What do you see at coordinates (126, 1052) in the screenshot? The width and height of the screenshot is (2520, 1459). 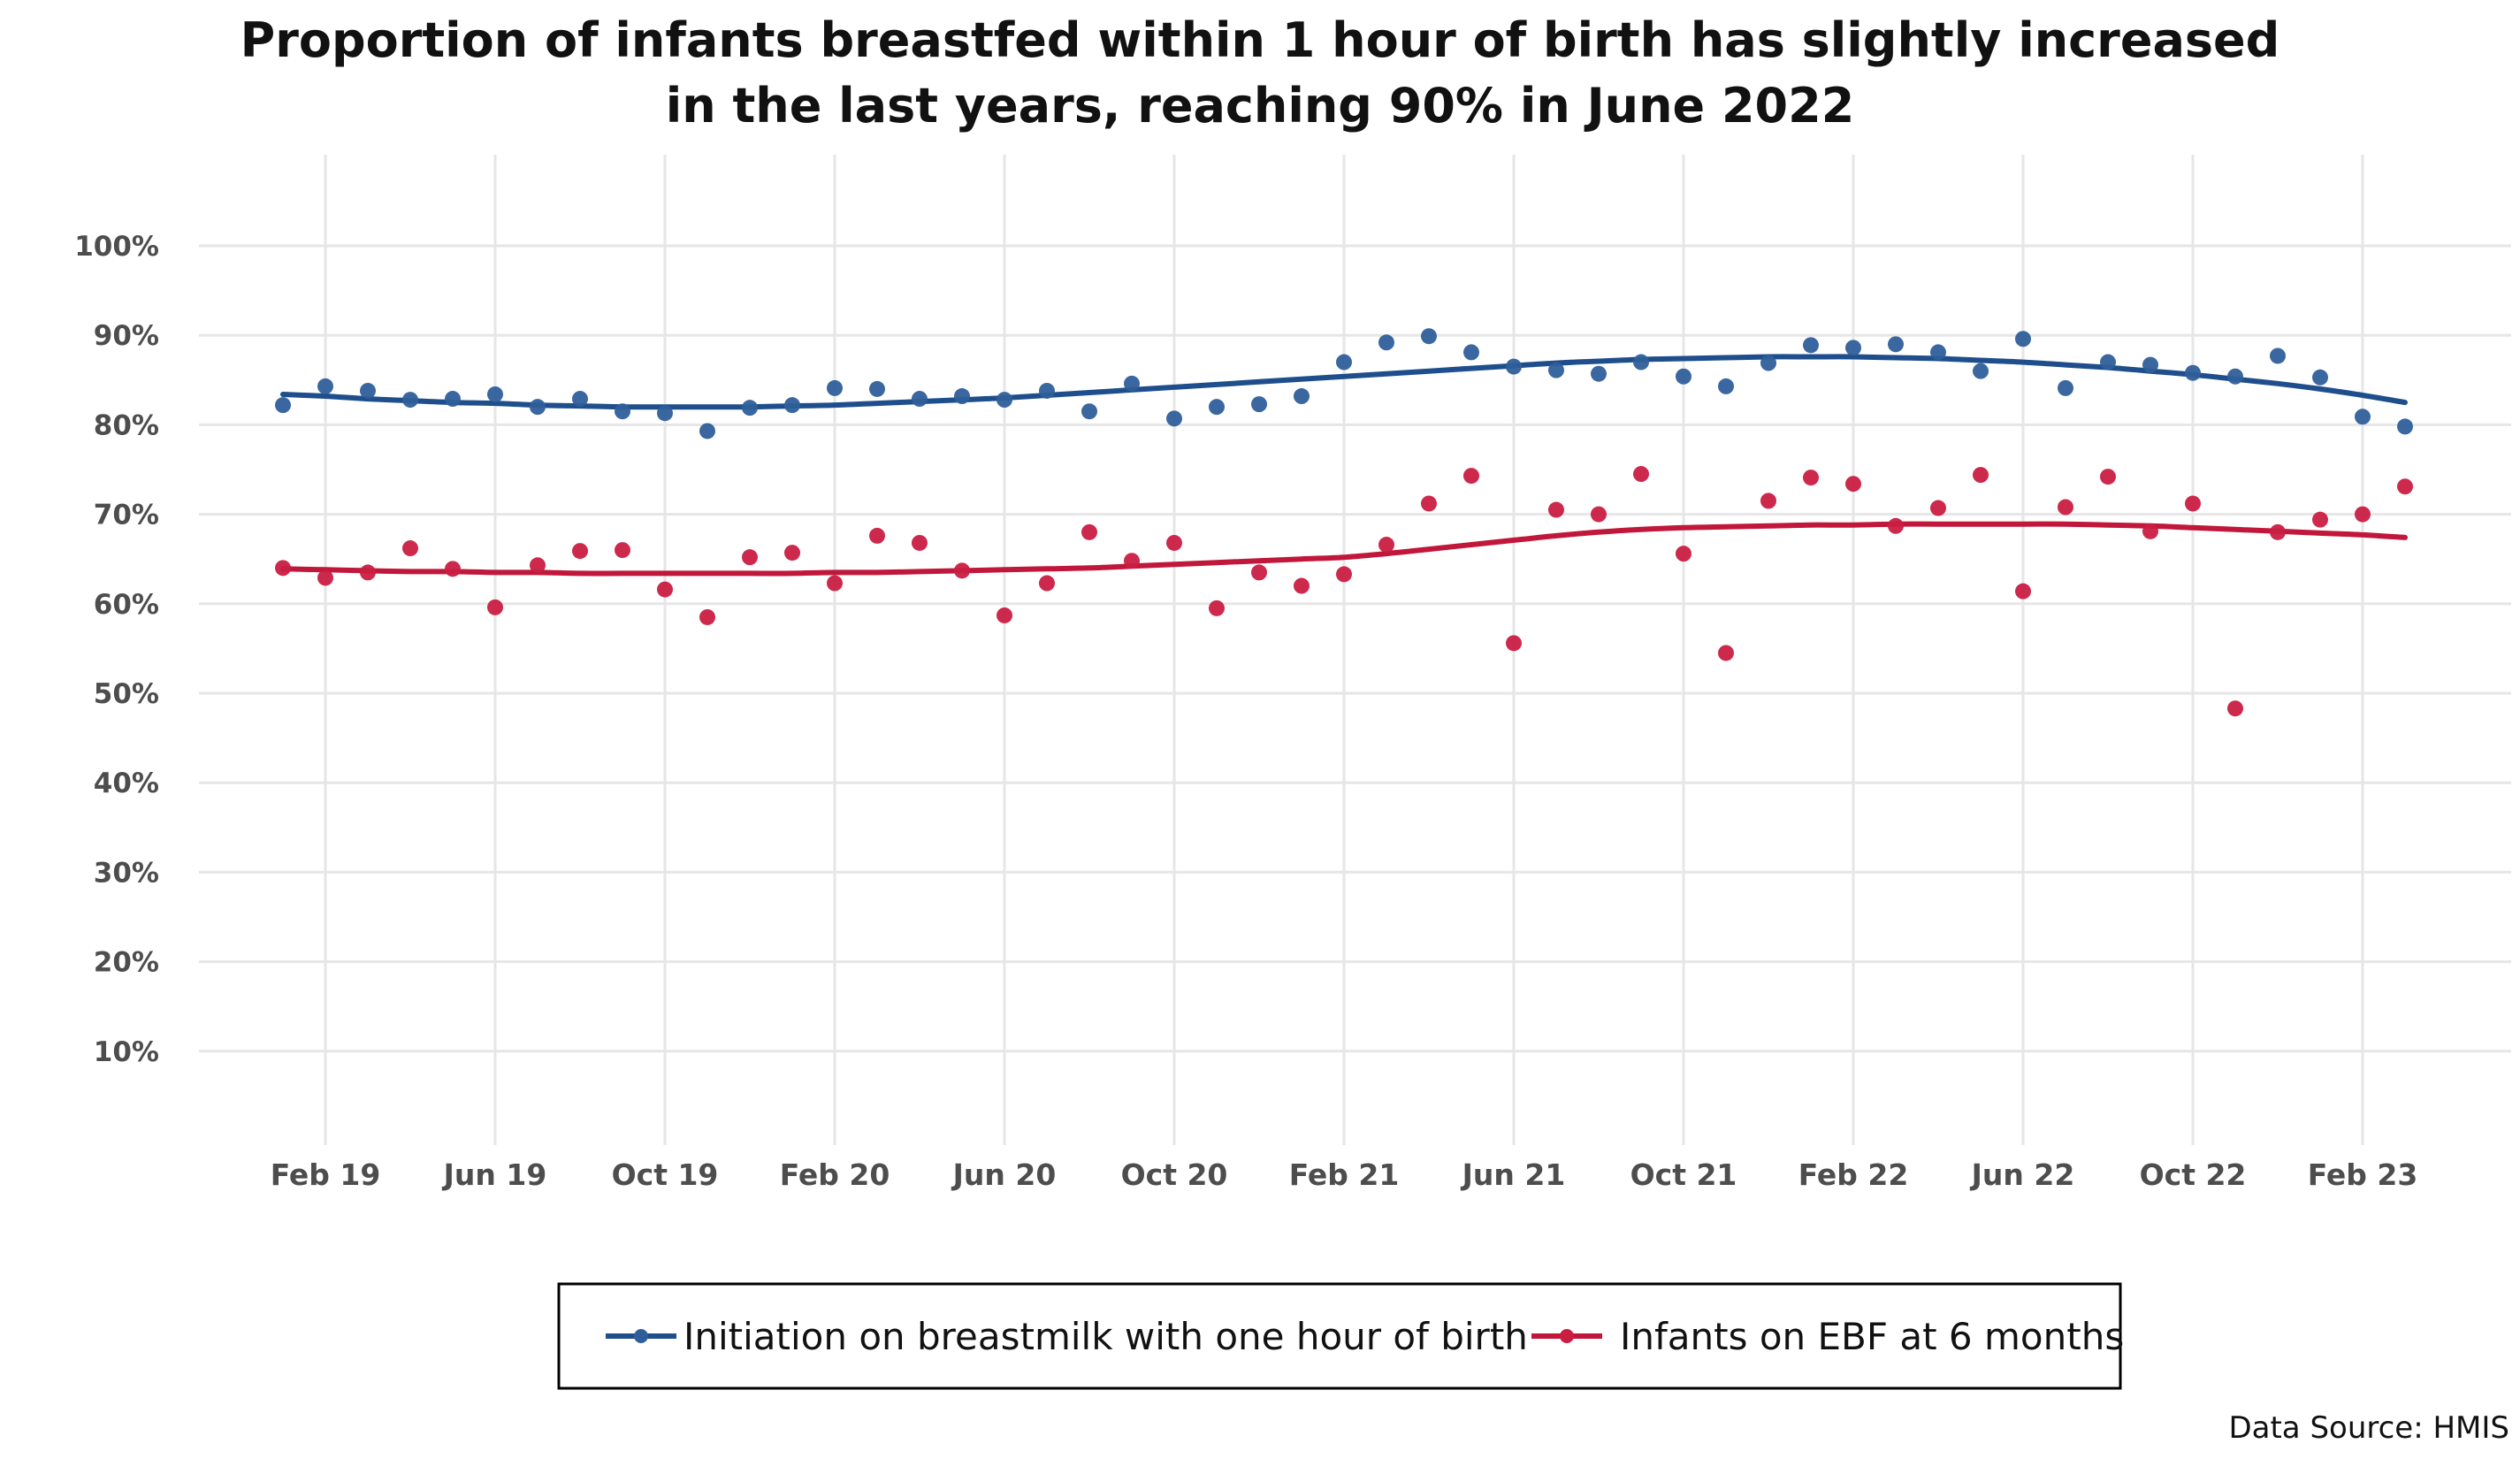 I see `y-tick-label: 10%` at bounding box center [126, 1052].